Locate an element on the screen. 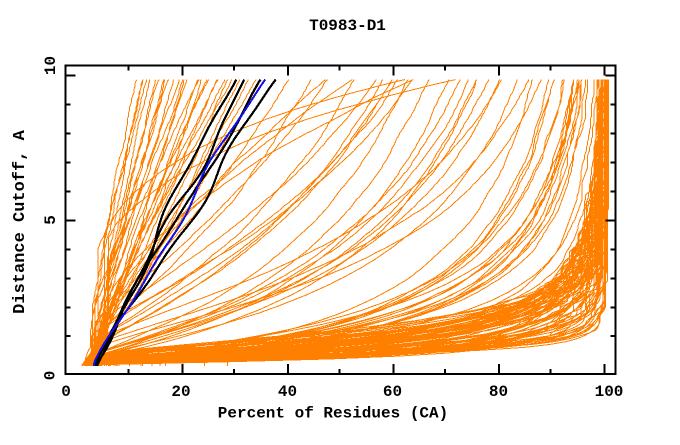 The width and height of the screenshot is (680, 445). svg-text: 100 is located at coordinates (609, 392).